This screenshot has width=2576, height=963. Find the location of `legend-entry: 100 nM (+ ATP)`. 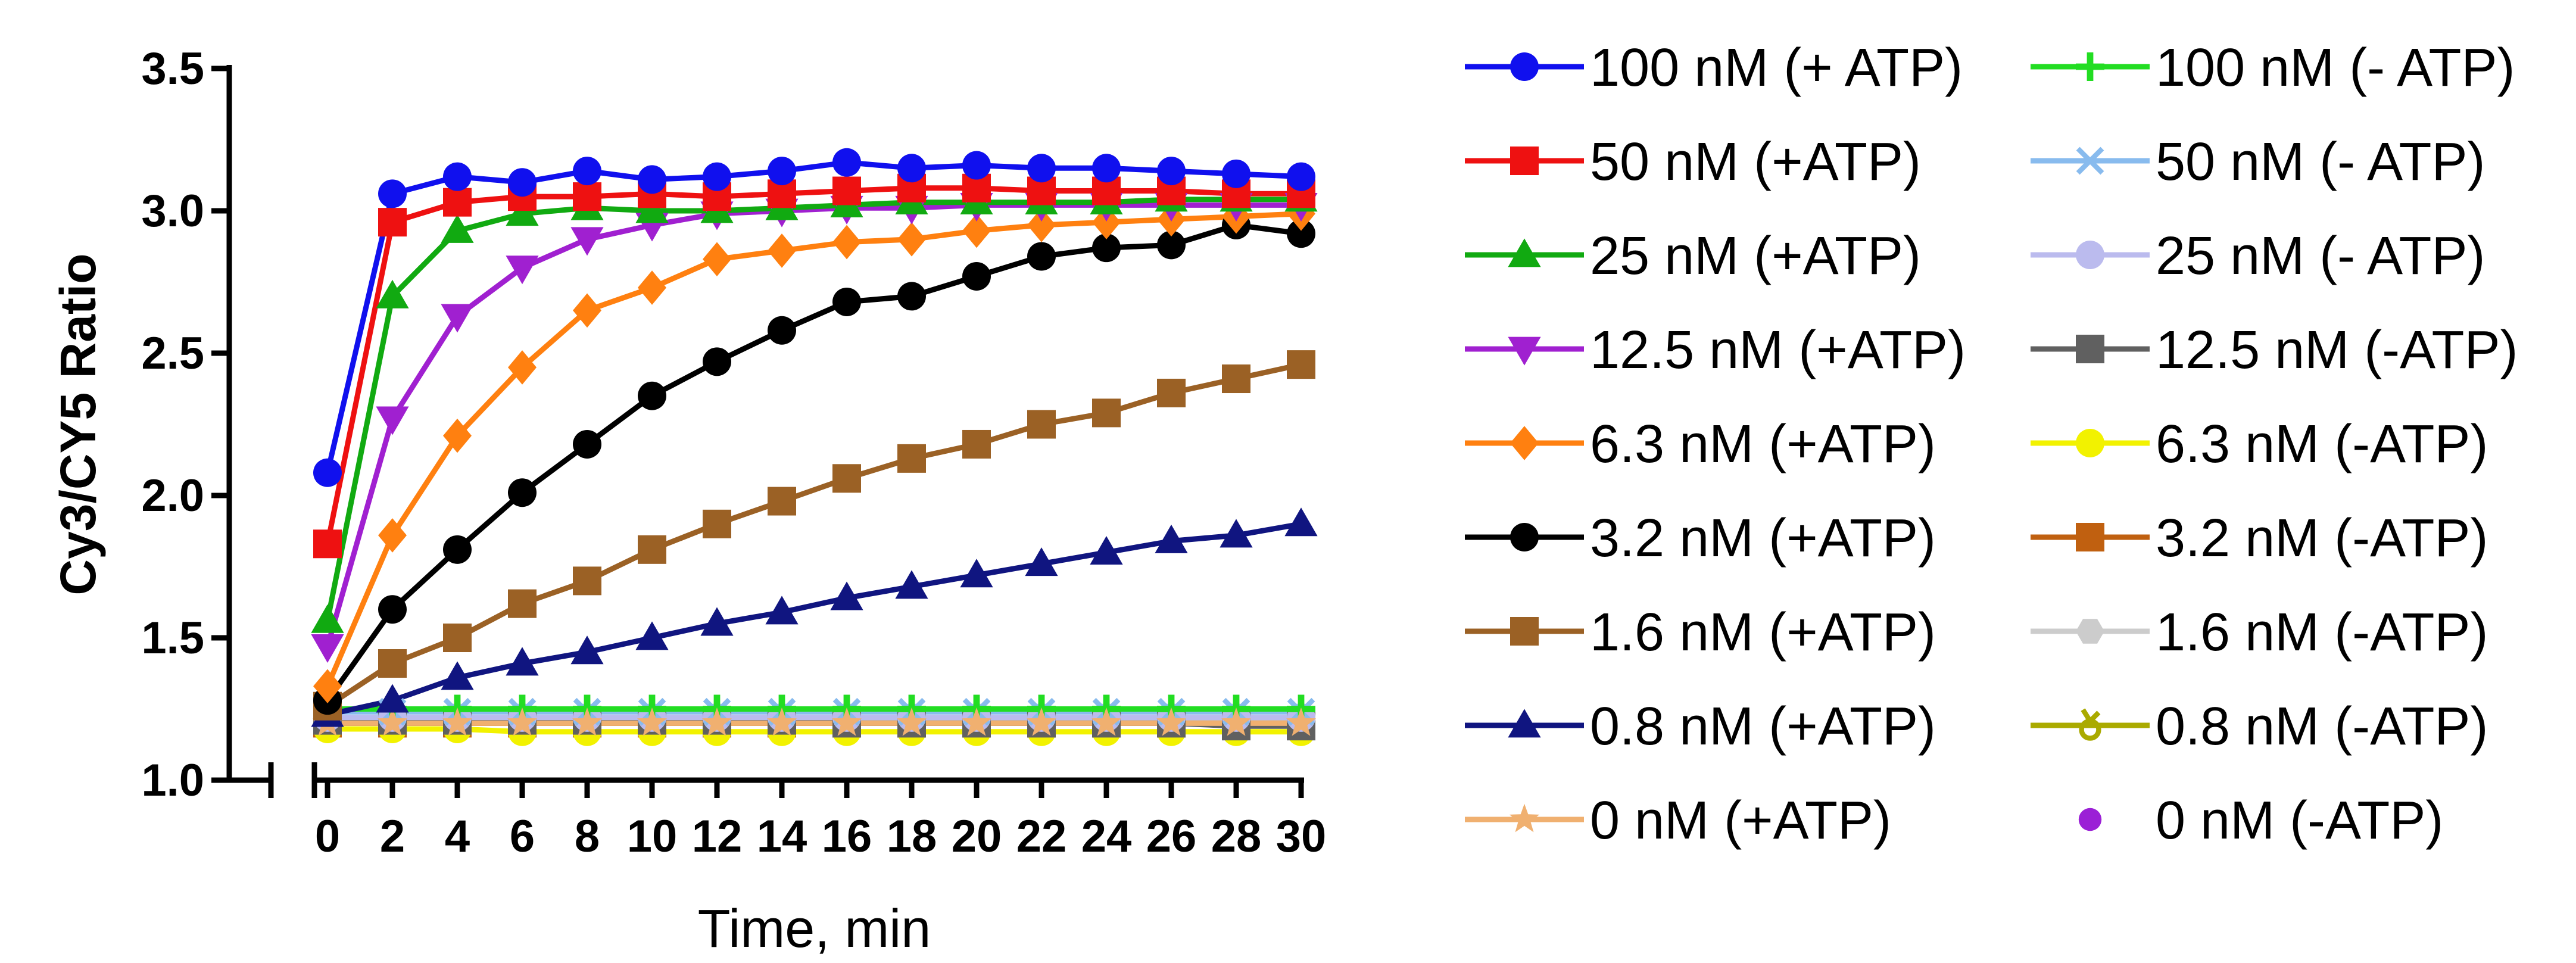

legend-entry: 100 nM (+ ATP) is located at coordinates (1714, 68).